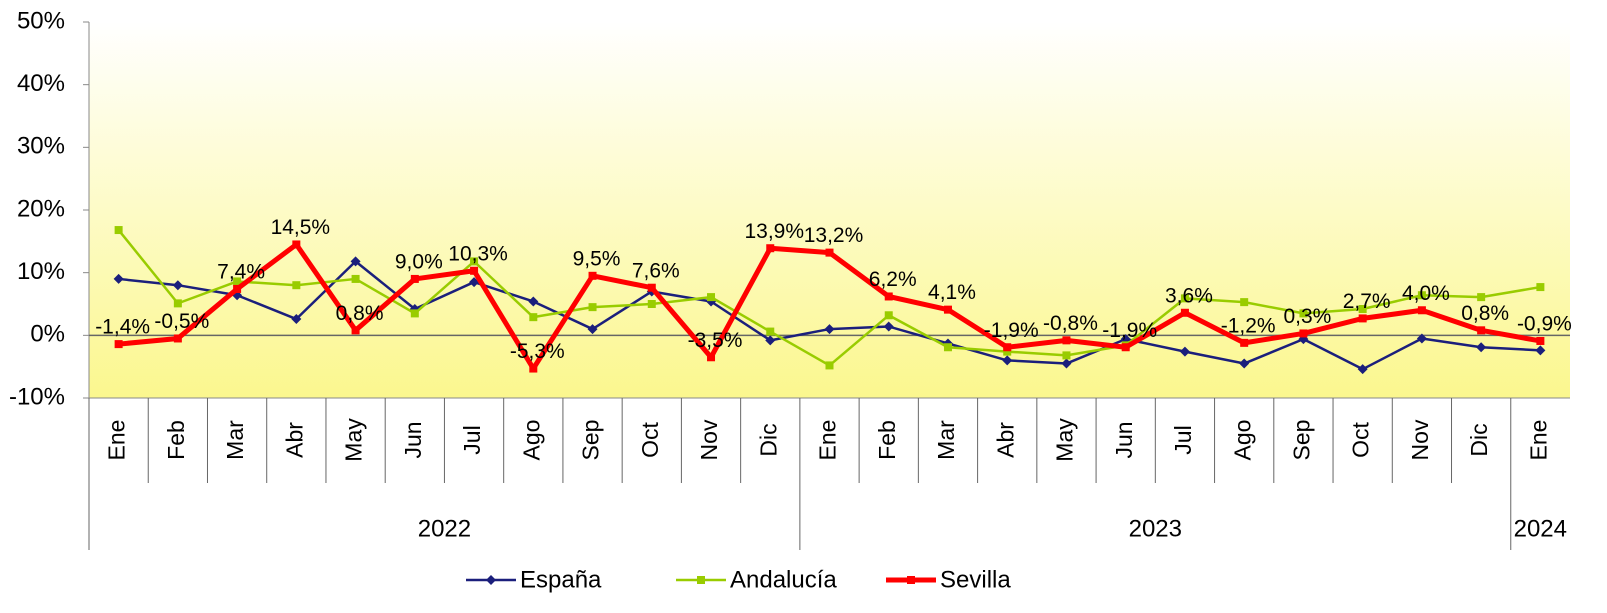 The image size is (1607, 613). Describe the element at coordinates (181, 321) in the screenshot. I see `data-label: -0,5%` at that location.